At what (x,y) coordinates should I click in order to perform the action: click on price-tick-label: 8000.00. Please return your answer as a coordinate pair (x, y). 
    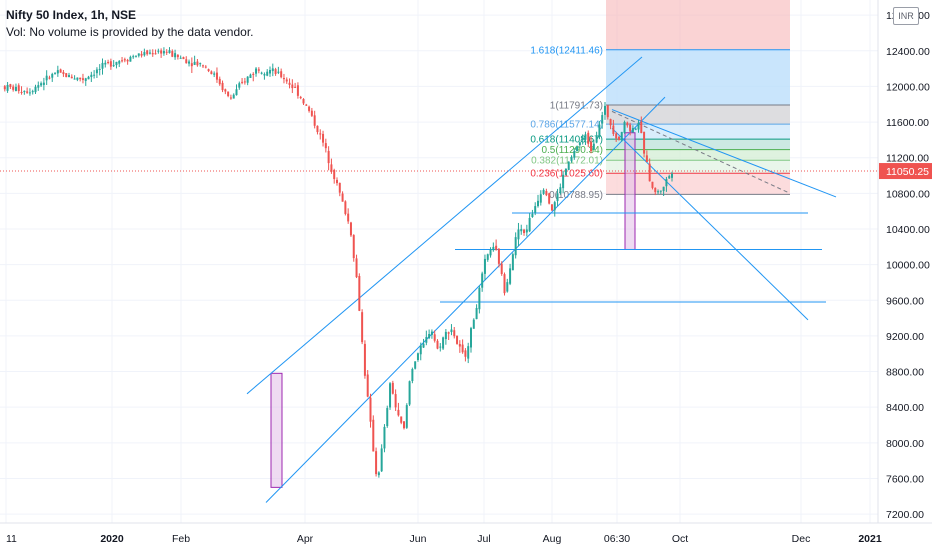
    Looking at the image, I should click on (905, 444).